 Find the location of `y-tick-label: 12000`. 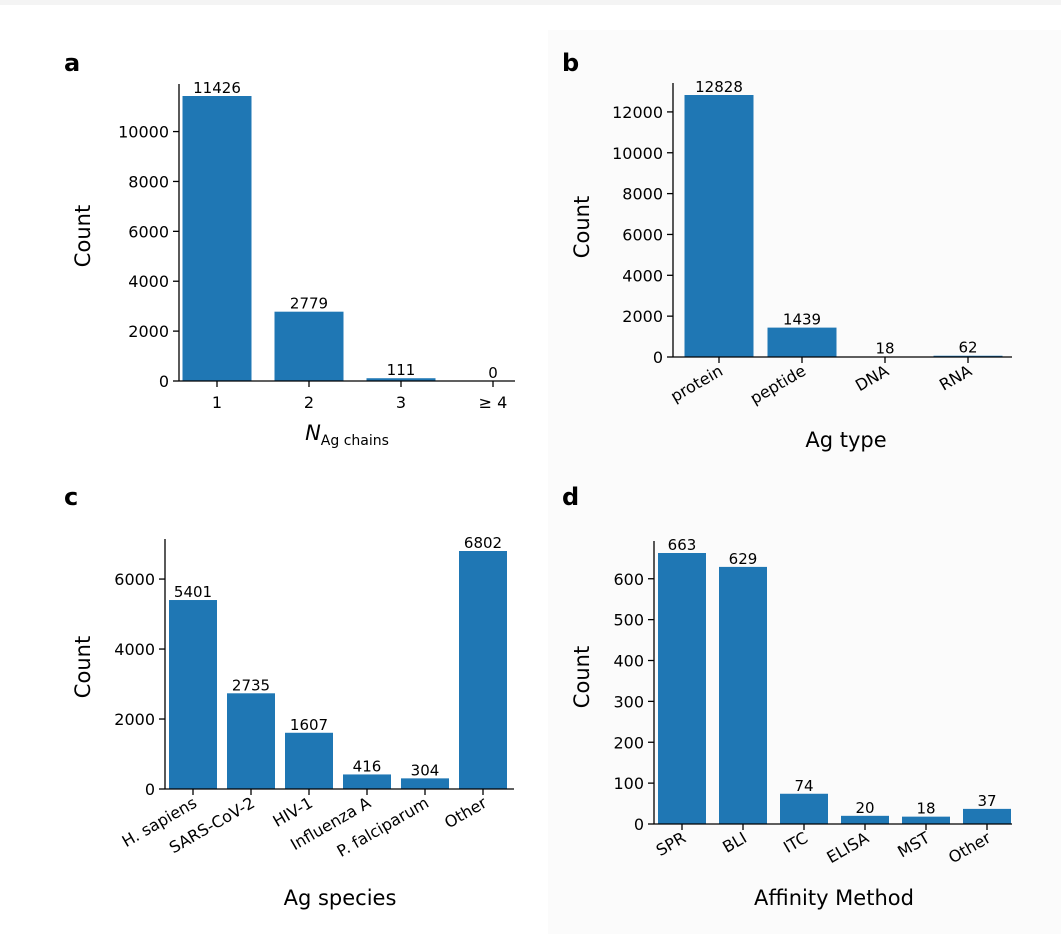

y-tick-label: 12000 is located at coordinates (637, 112).